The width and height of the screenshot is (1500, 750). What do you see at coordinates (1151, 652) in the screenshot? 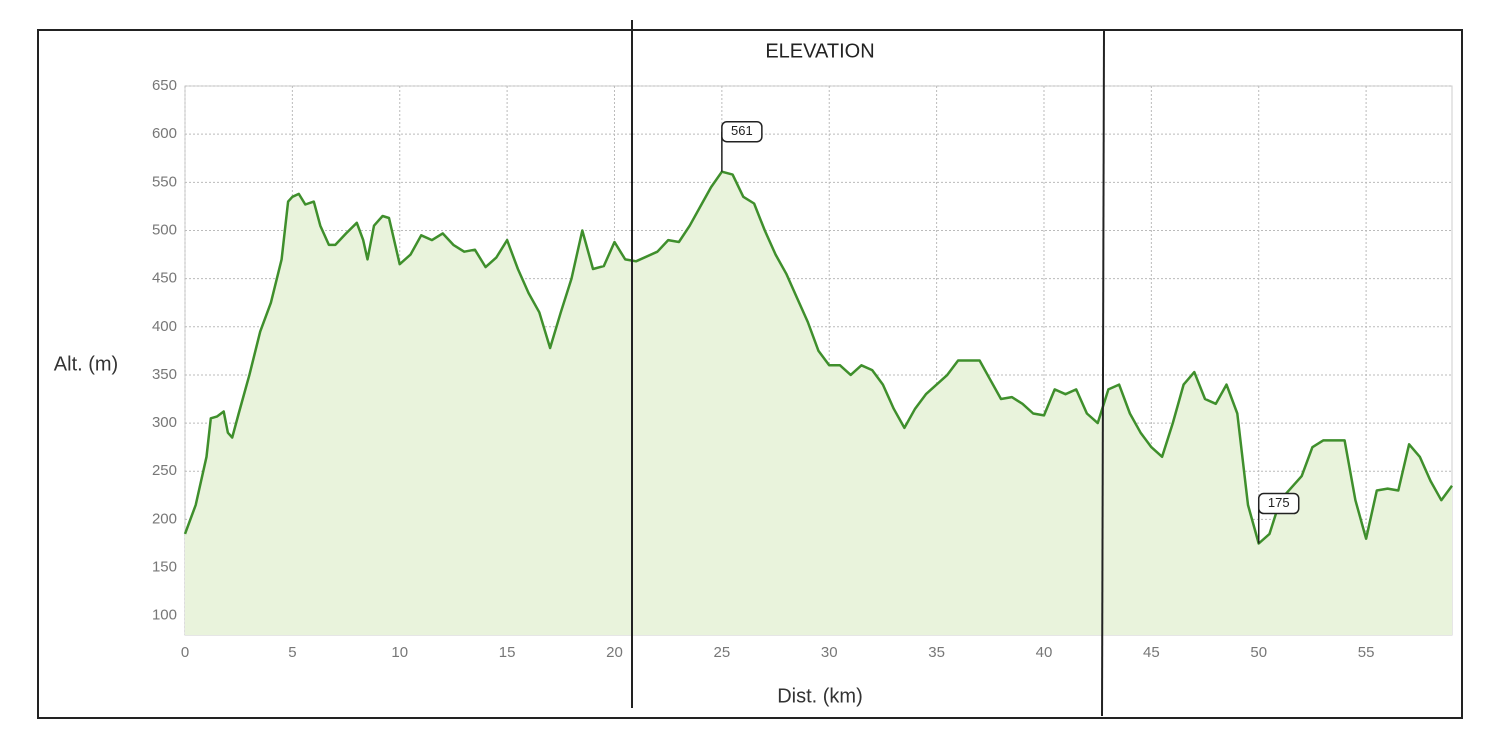
I see `x-tick-label: 45` at bounding box center [1151, 652].